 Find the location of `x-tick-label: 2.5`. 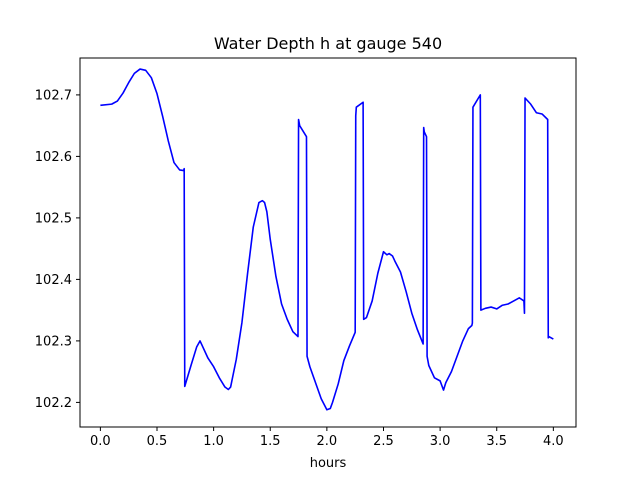

x-tick-label: 2.5 is located at coordinates (383, 441).